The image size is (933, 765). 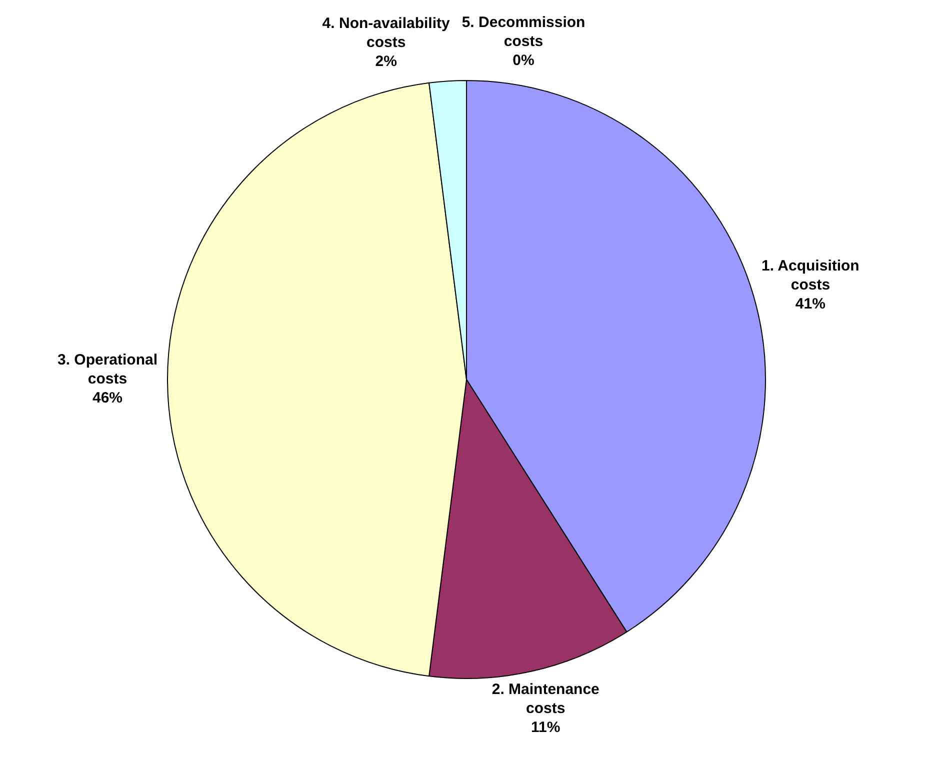 I want to click on slice-label: 1. Acquisition costs, so click(x=811, y=275).